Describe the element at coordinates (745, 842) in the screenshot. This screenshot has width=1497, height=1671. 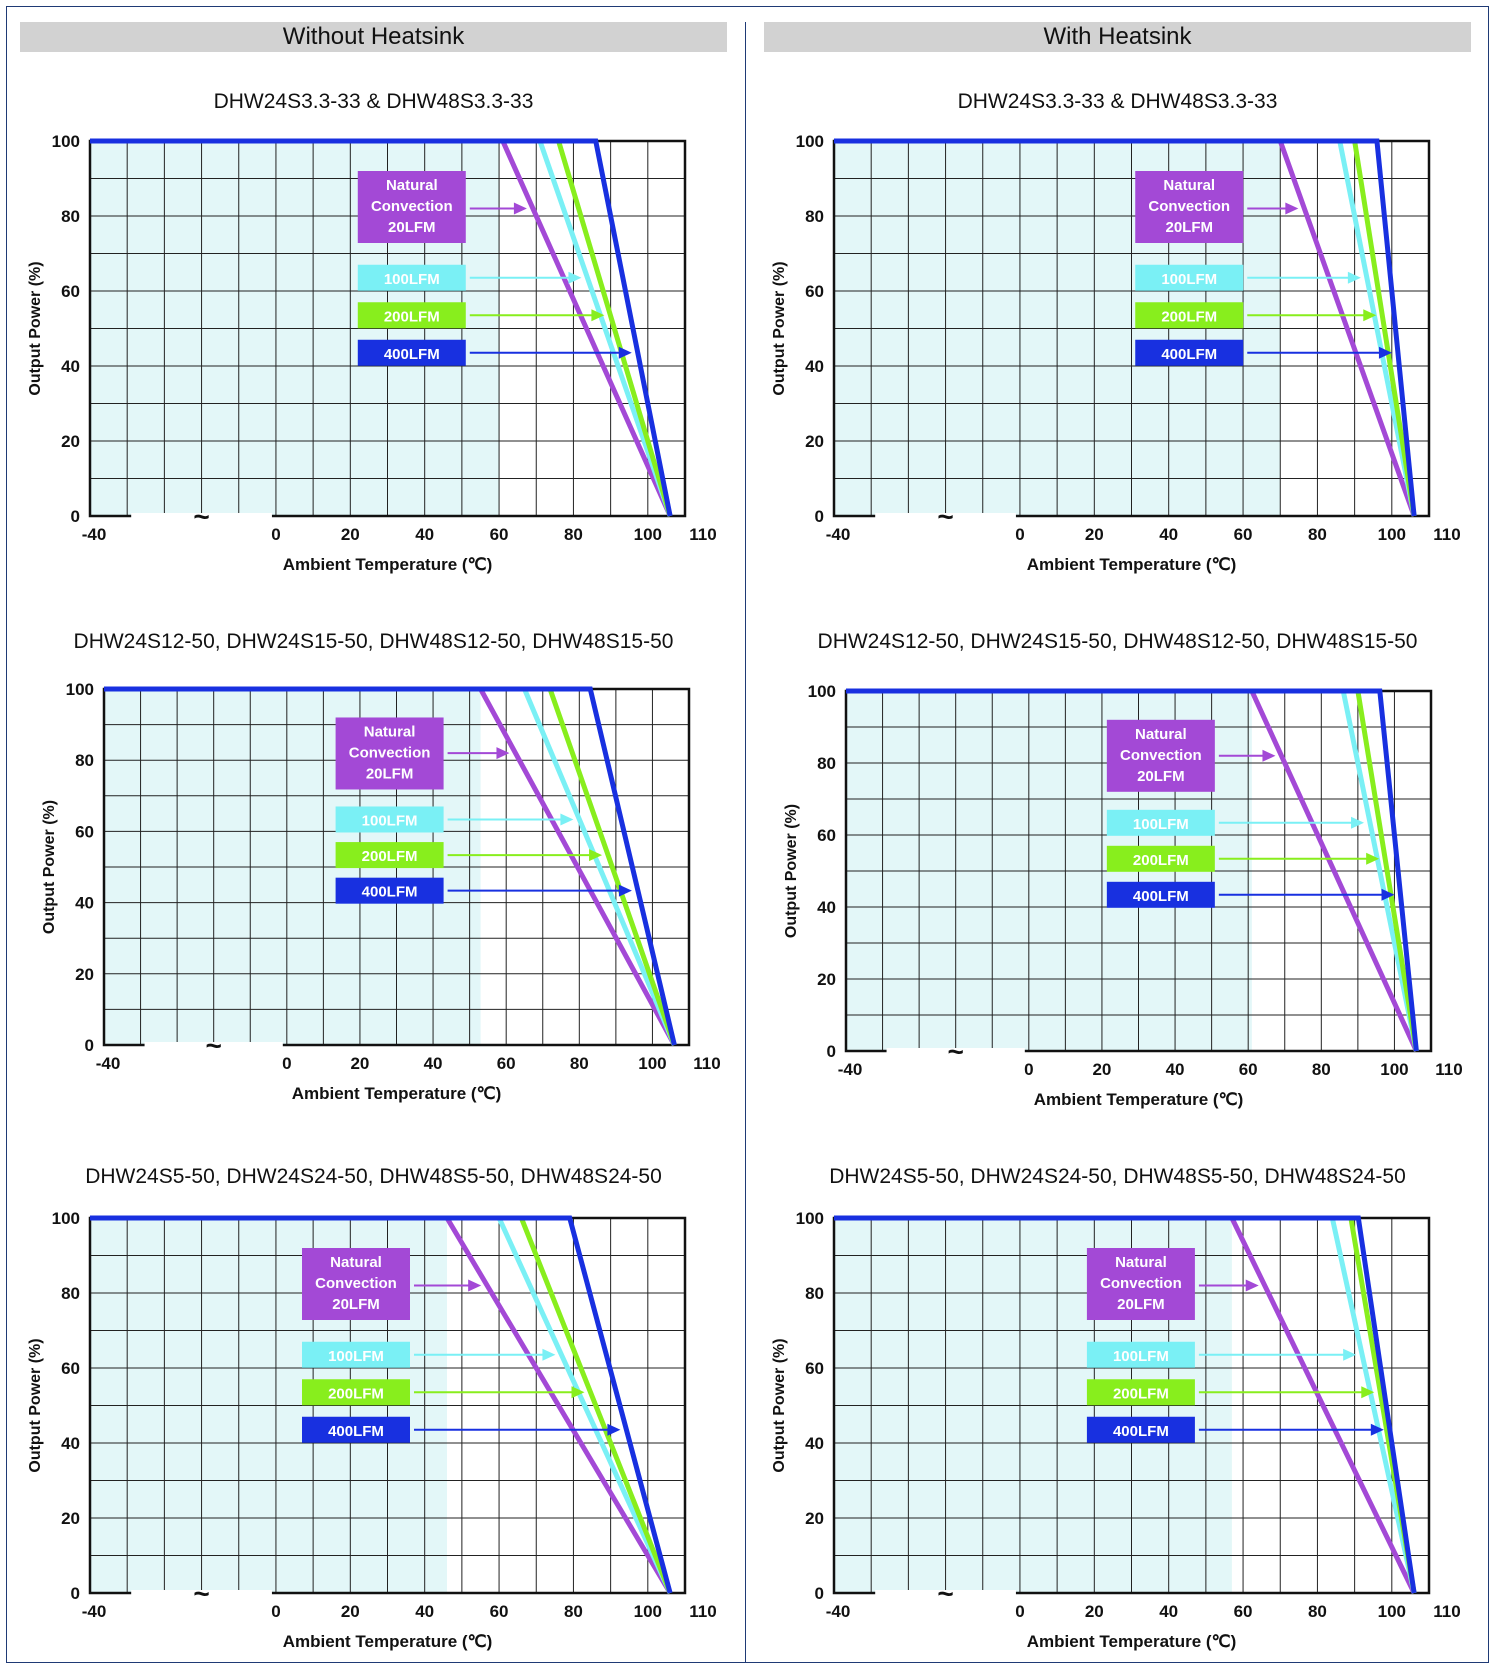
I see `column-divider` at that location.